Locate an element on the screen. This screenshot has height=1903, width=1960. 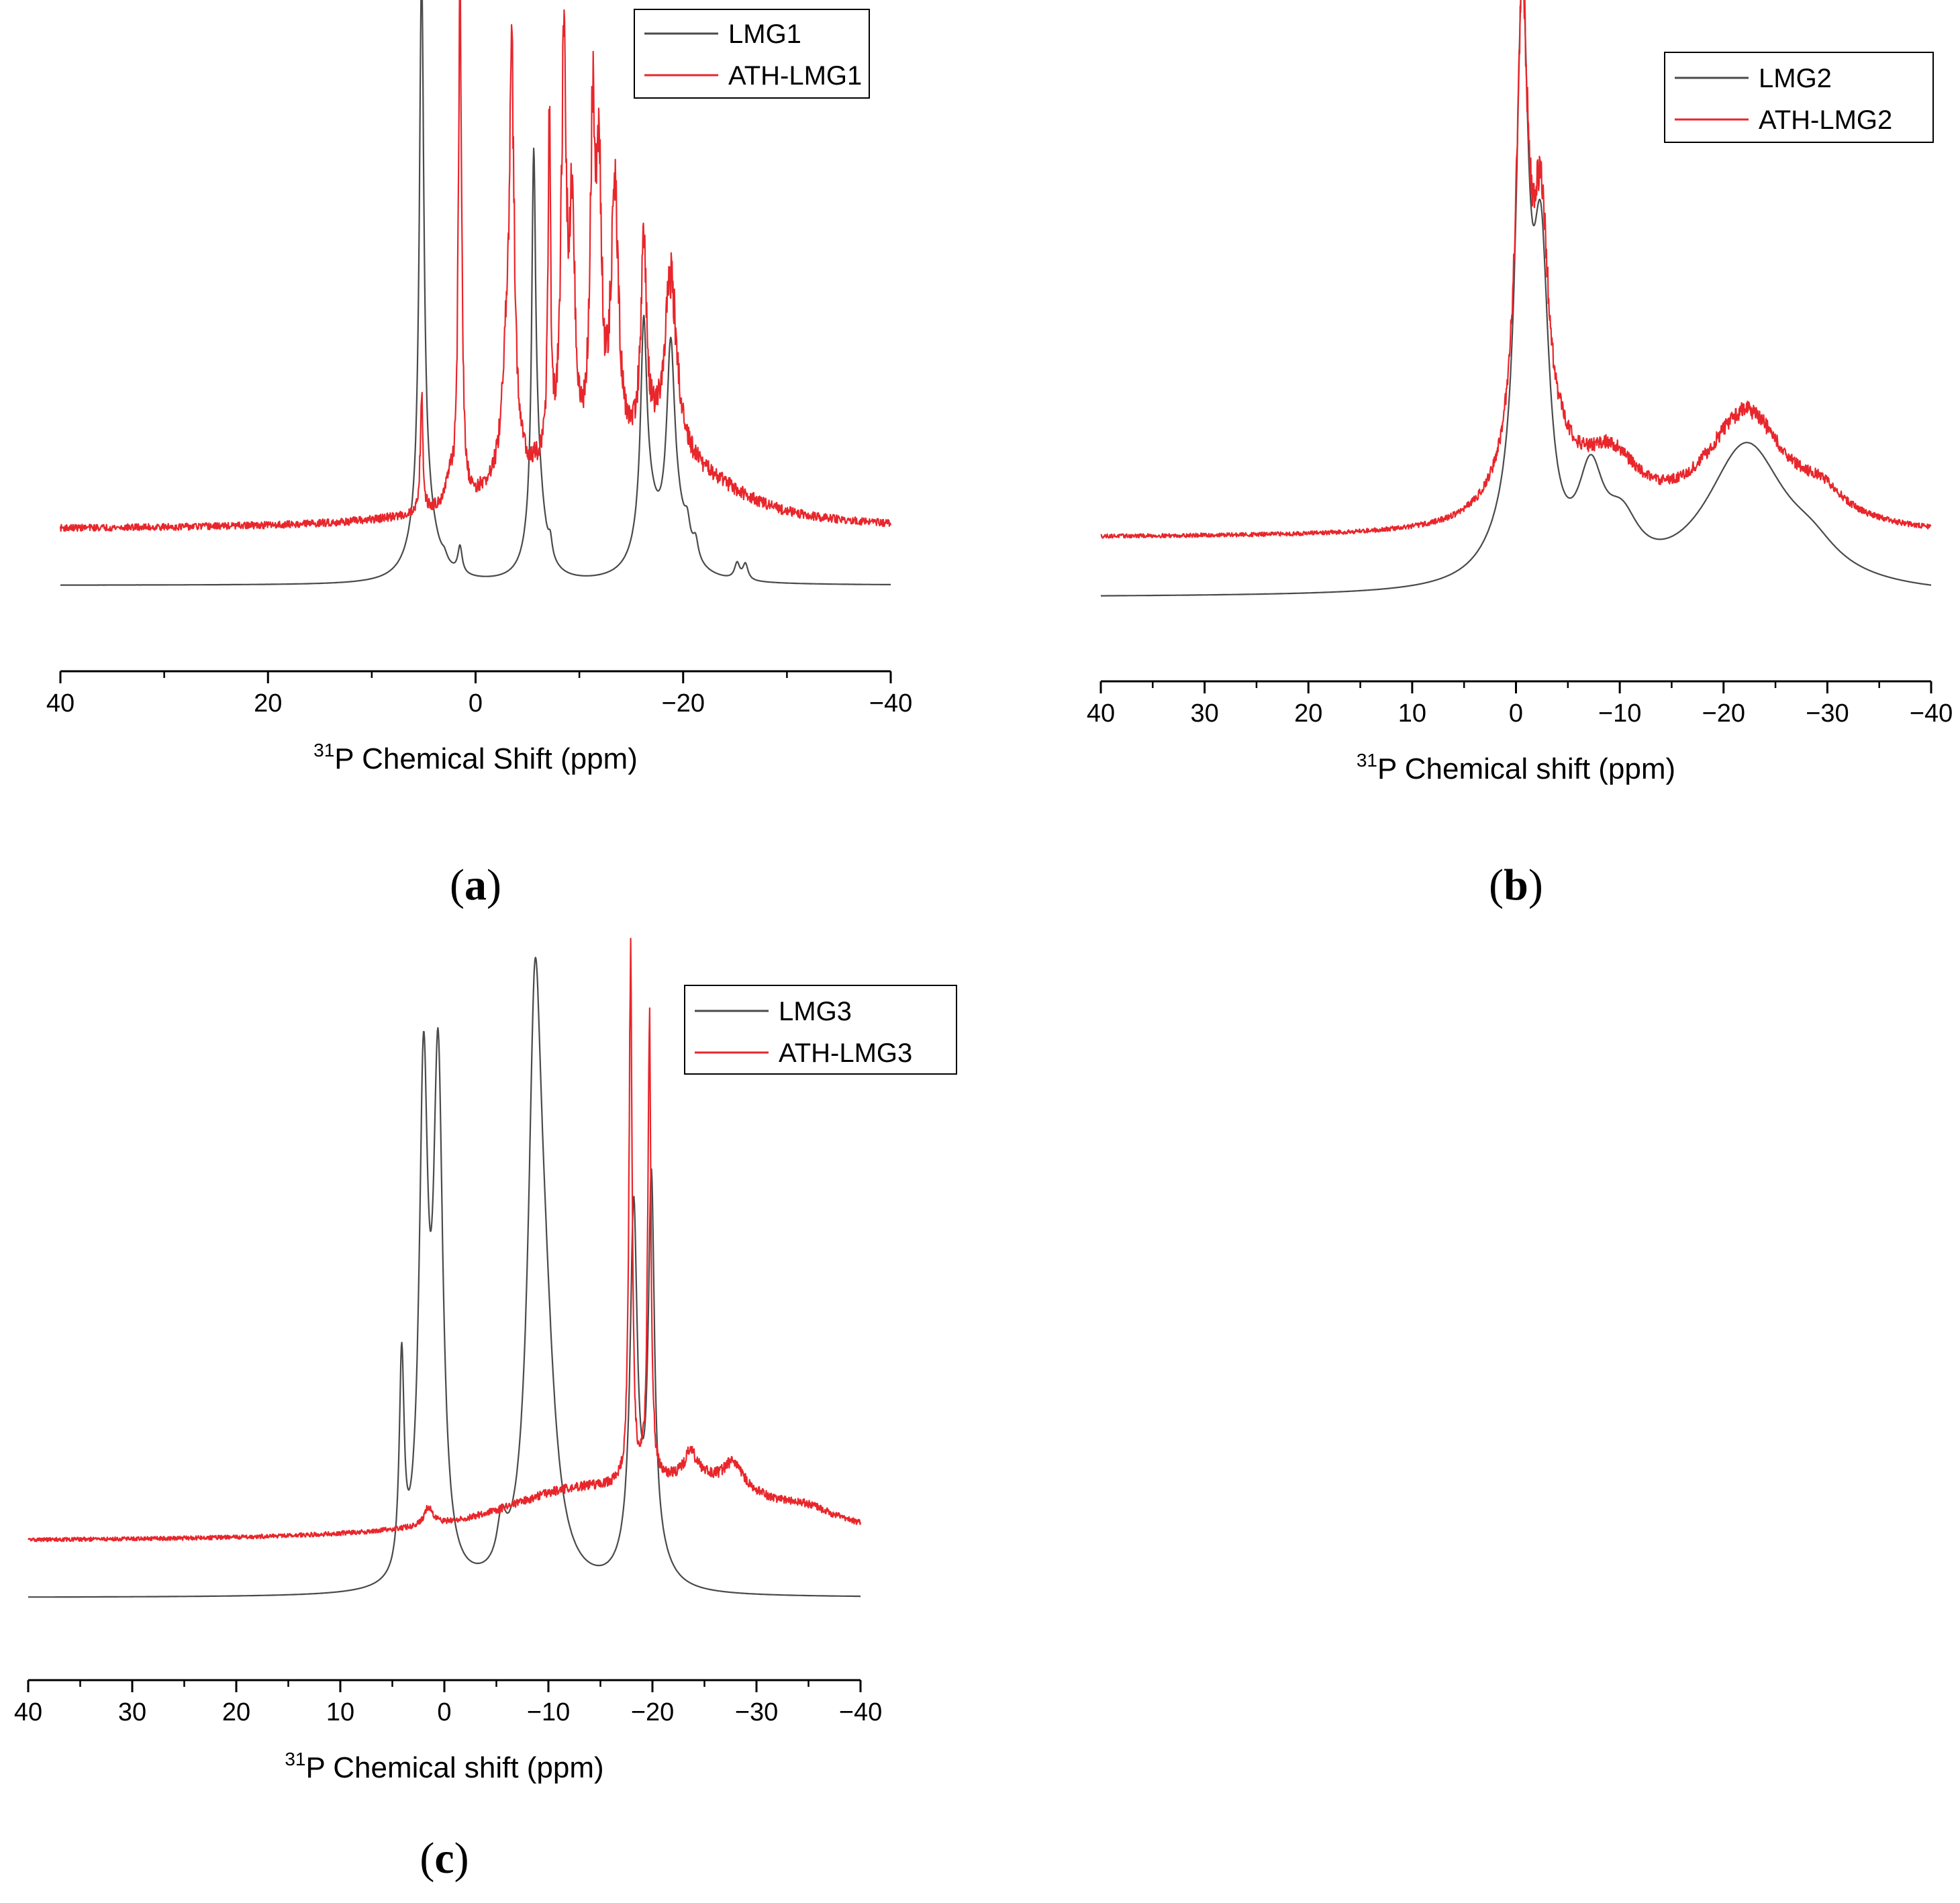
legend: LMG3 ATH-LMG3 is located at coordinates (820, 1030).